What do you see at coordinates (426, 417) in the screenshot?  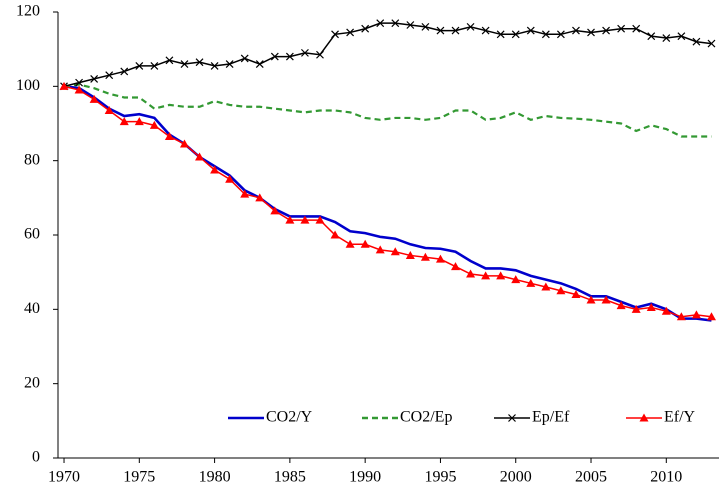 I see `legend-label: CO2/Ep` at bounding box center [426, 417].